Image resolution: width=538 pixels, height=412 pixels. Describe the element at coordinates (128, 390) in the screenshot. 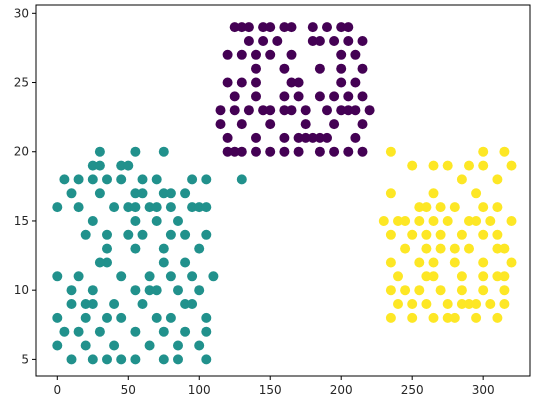

I see `x-tick-label: 50` at that location.